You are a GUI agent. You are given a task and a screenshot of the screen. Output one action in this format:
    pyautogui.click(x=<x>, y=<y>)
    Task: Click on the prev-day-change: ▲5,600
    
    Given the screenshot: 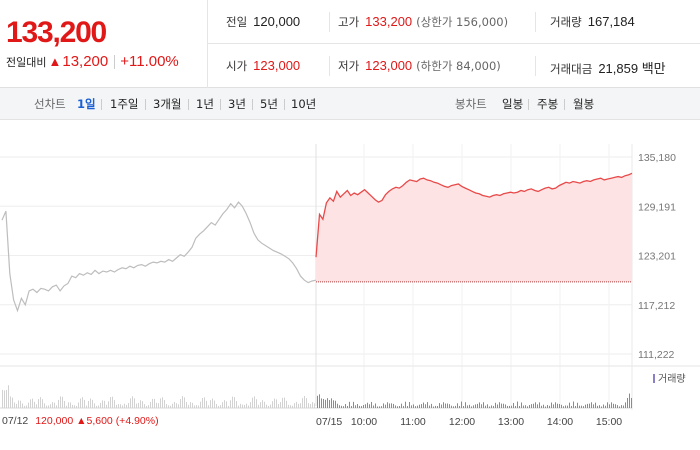 What is the action you would take?
    pyautogui.click(x=94, y=421)
    